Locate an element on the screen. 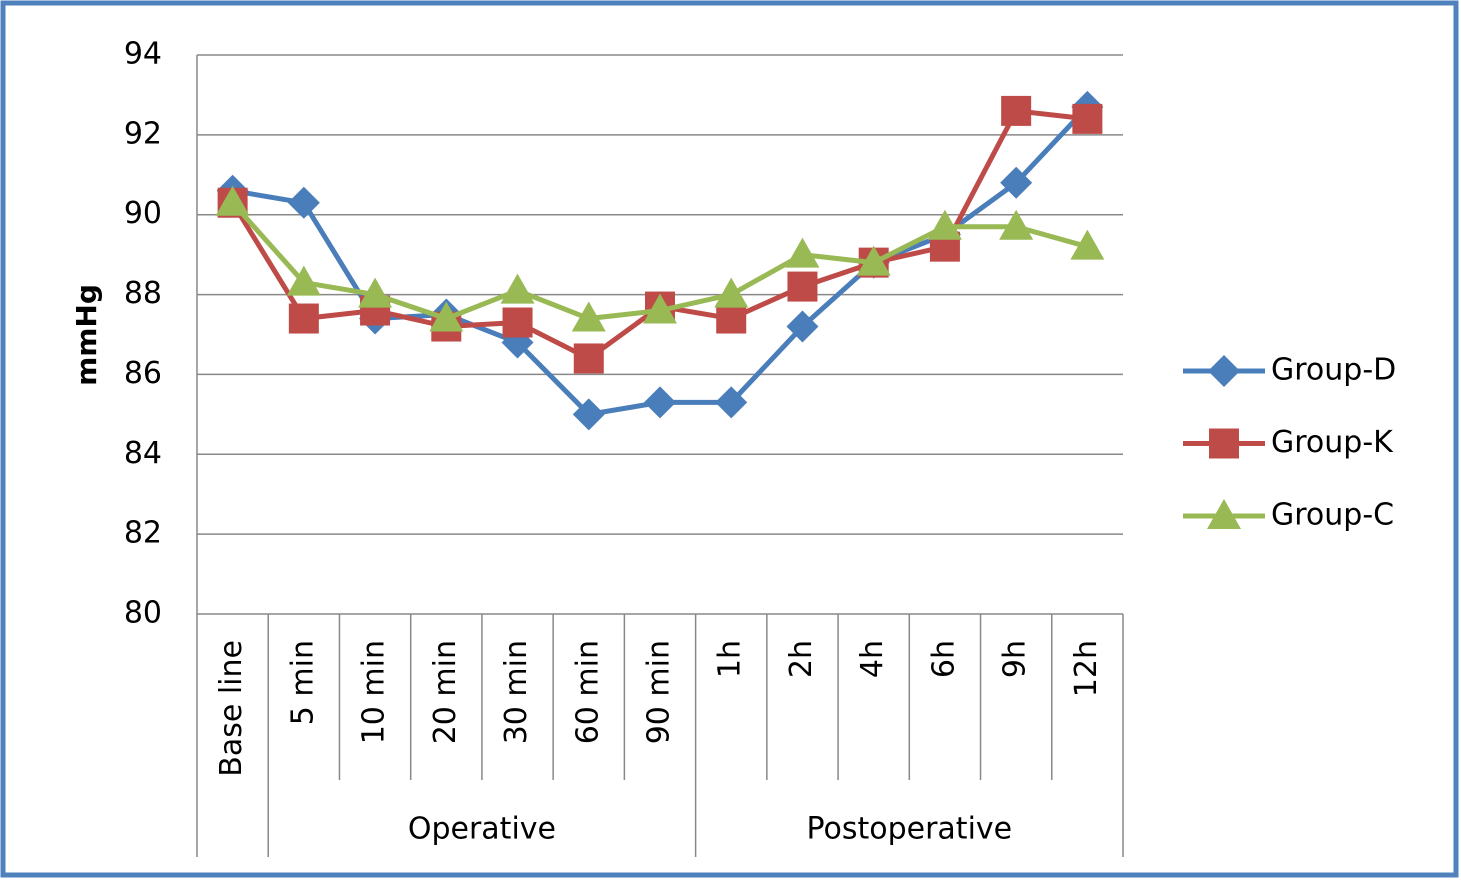 This screenshot has height=880, width=1461. x-tick-label: 6h is located at coordinates (943, 659).